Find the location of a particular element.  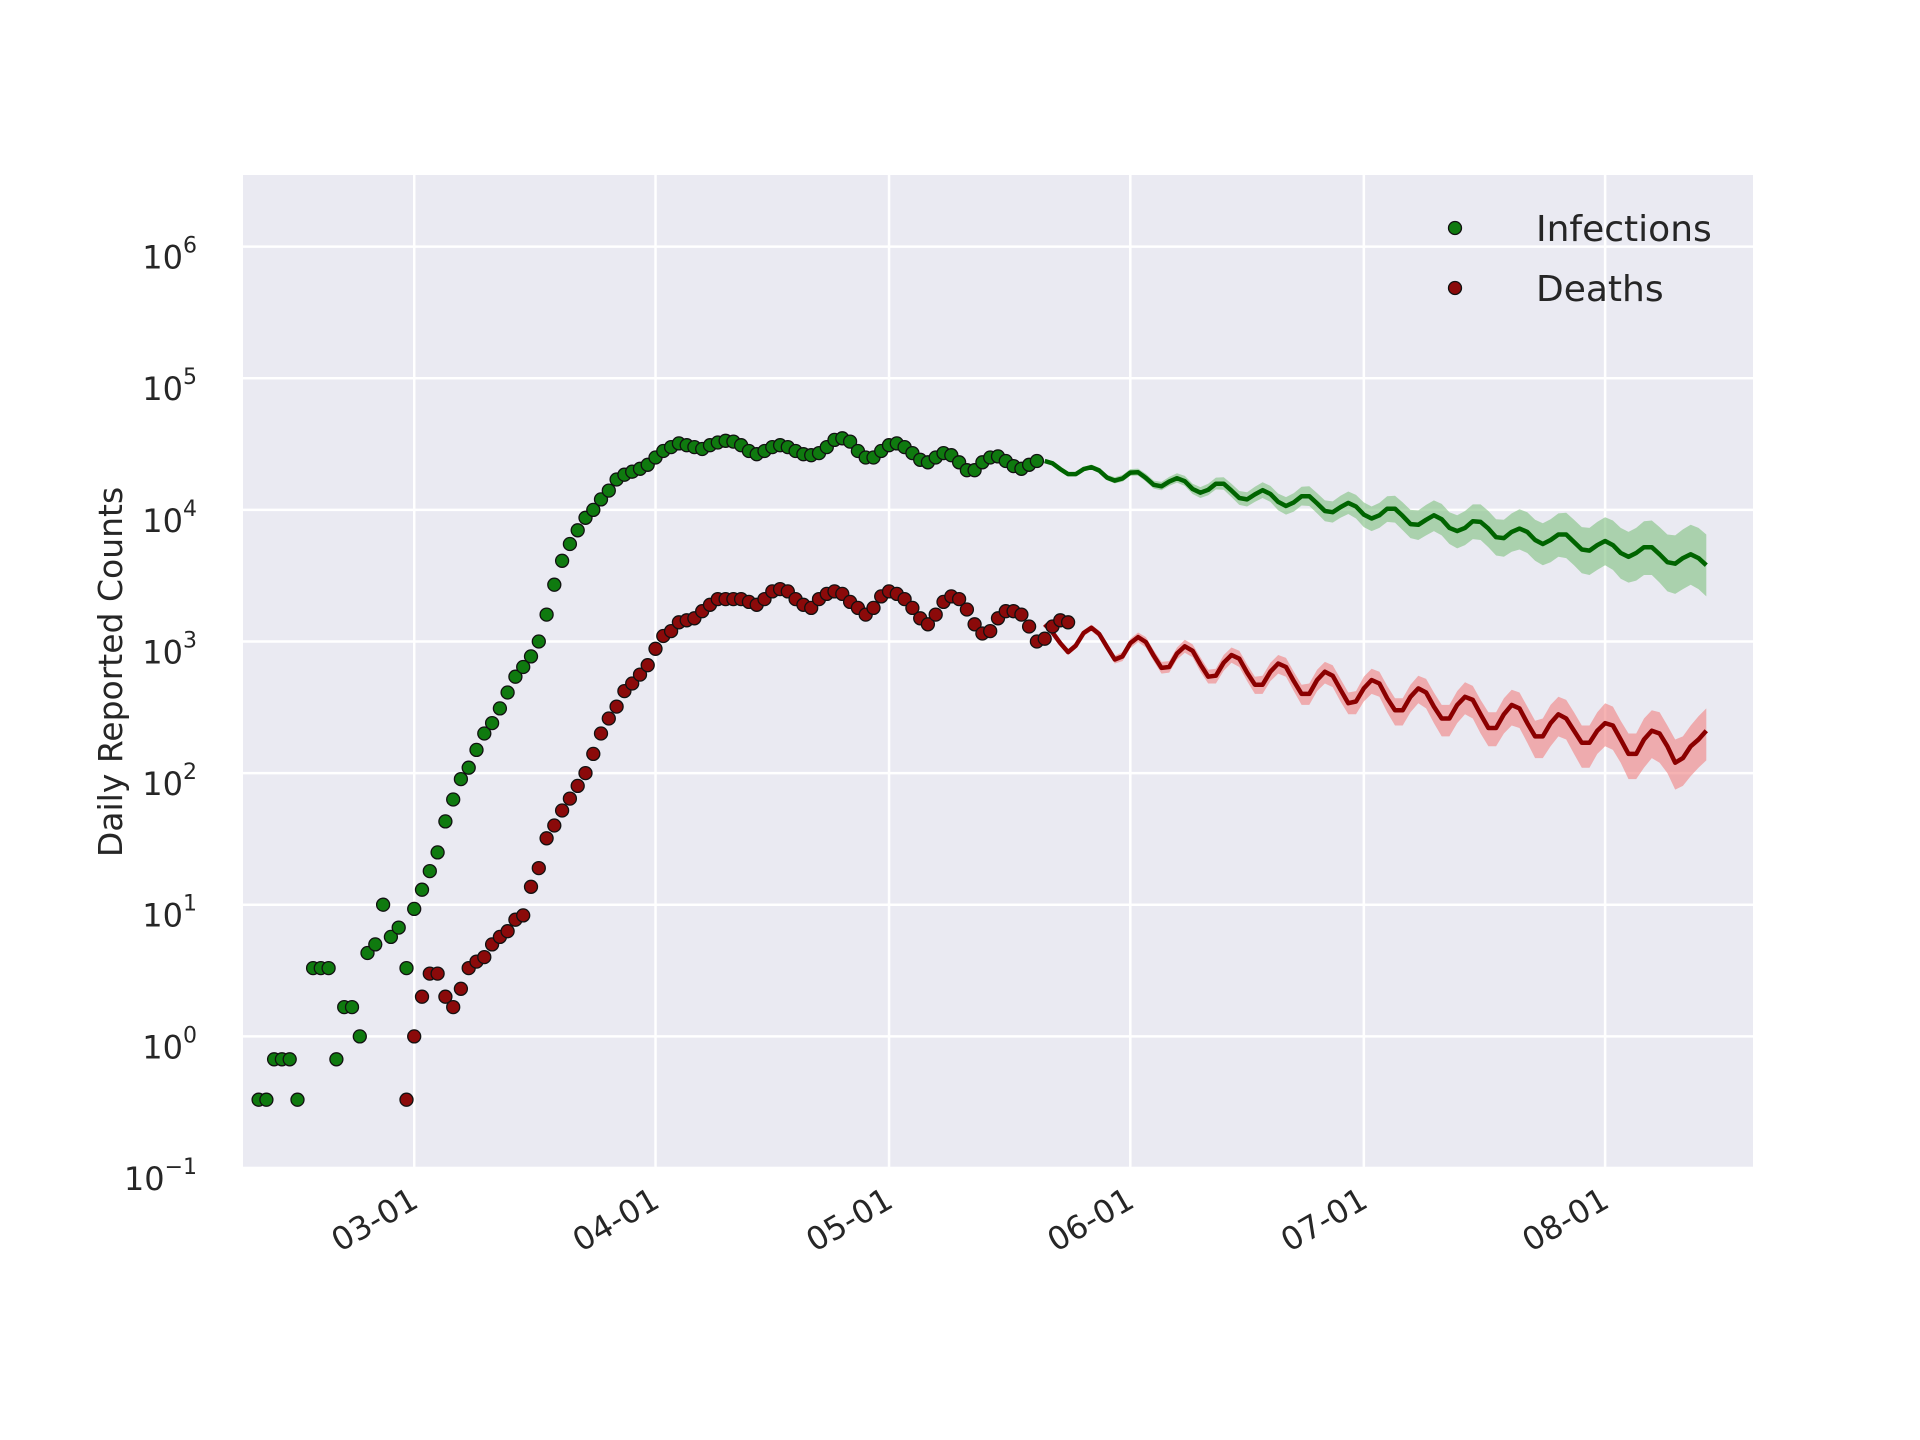

uncertainty-bands is located at coordinates (1375, 625).